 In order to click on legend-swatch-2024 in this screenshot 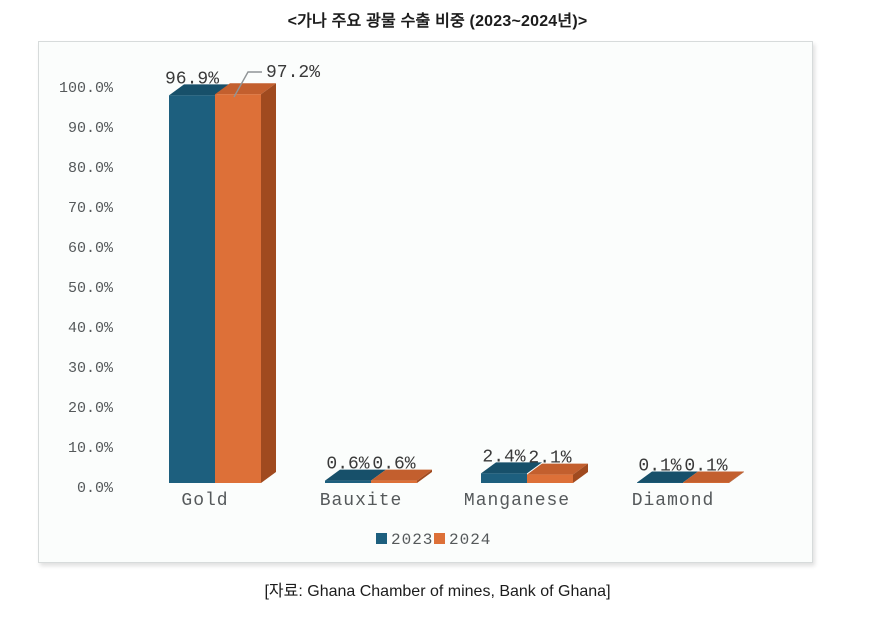, I will do `click(439, 538)`.